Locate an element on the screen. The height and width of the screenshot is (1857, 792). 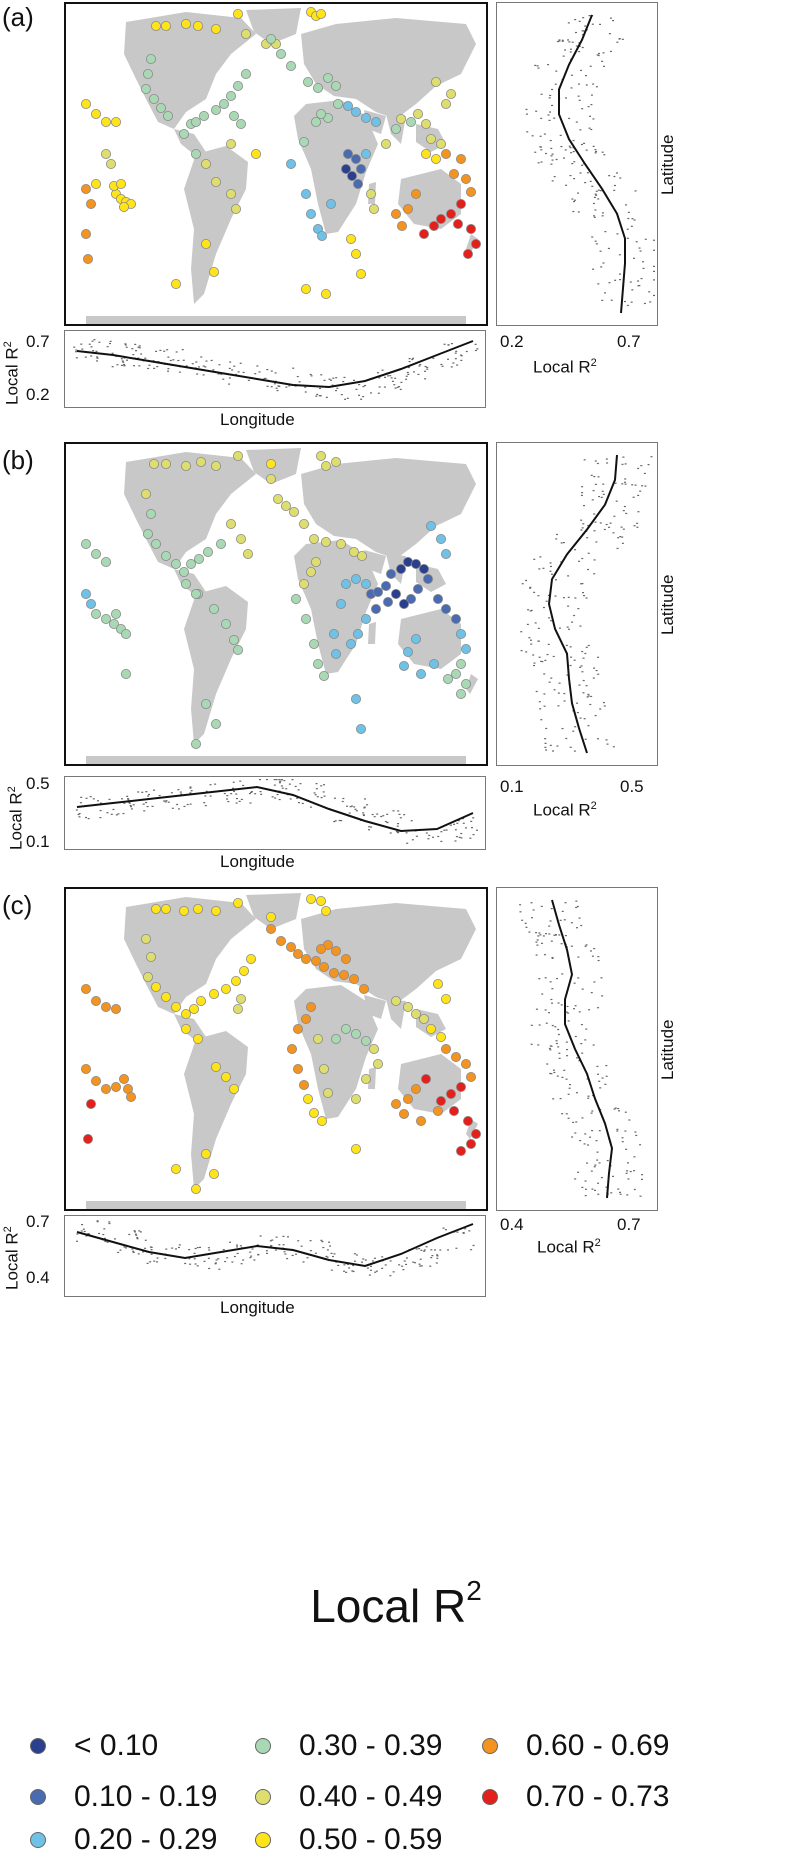
land-south-america is located at coordinates (216, 225).